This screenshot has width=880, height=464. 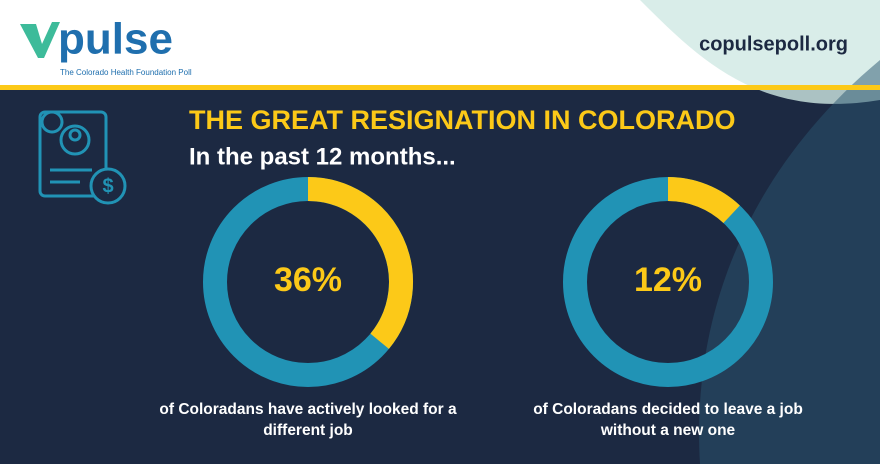 I want to click on caption: without a new one, so click(x=668, y=430).